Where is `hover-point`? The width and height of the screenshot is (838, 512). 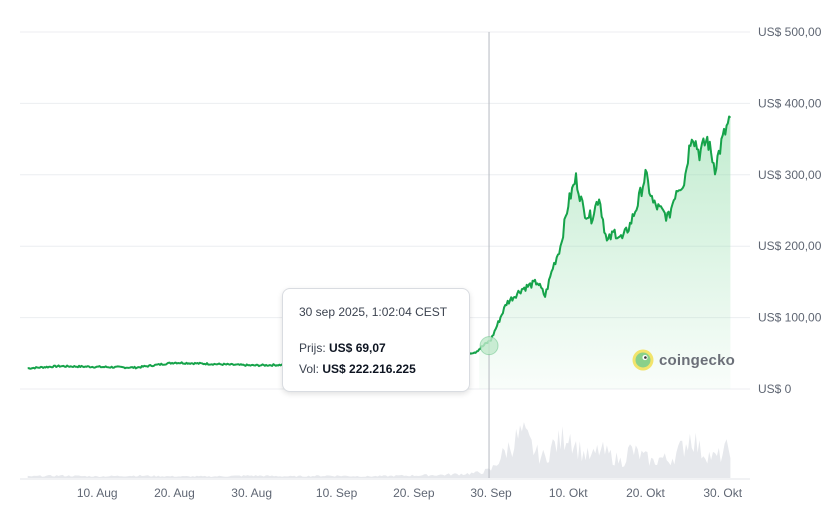 hover-point is located at coordinates (489, 346).